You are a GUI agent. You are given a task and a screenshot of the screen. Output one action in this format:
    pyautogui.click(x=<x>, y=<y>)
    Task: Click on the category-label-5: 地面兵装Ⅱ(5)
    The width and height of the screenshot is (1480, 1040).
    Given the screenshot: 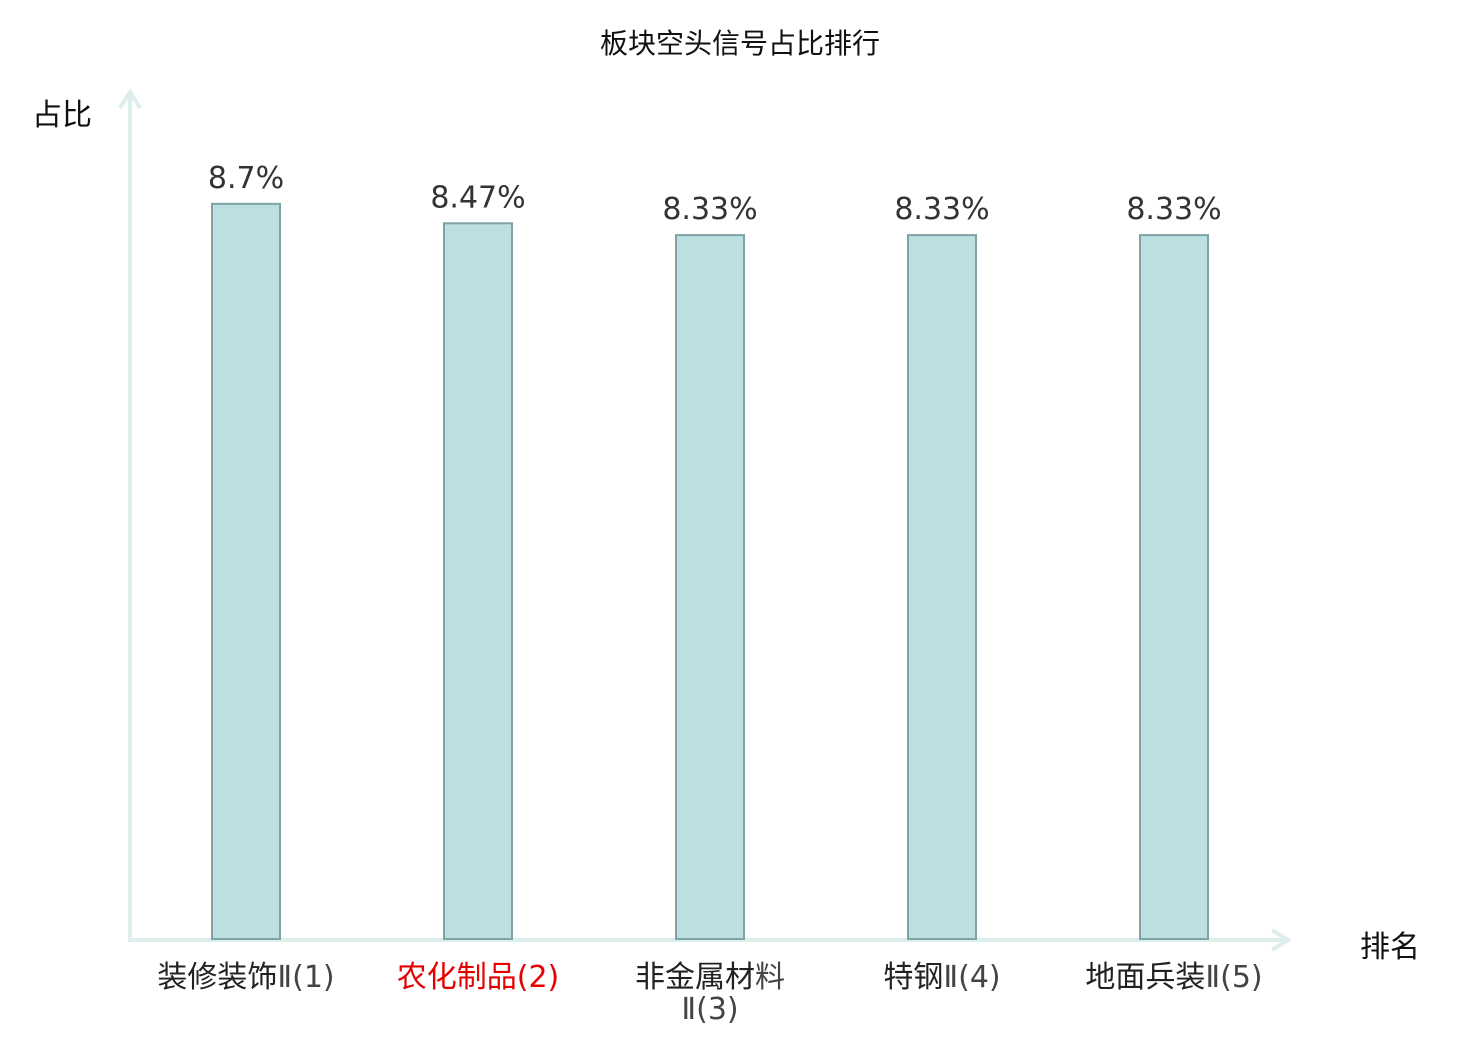 What is the action you would take?
    pyautogui.click(x=1174, y=978)
    